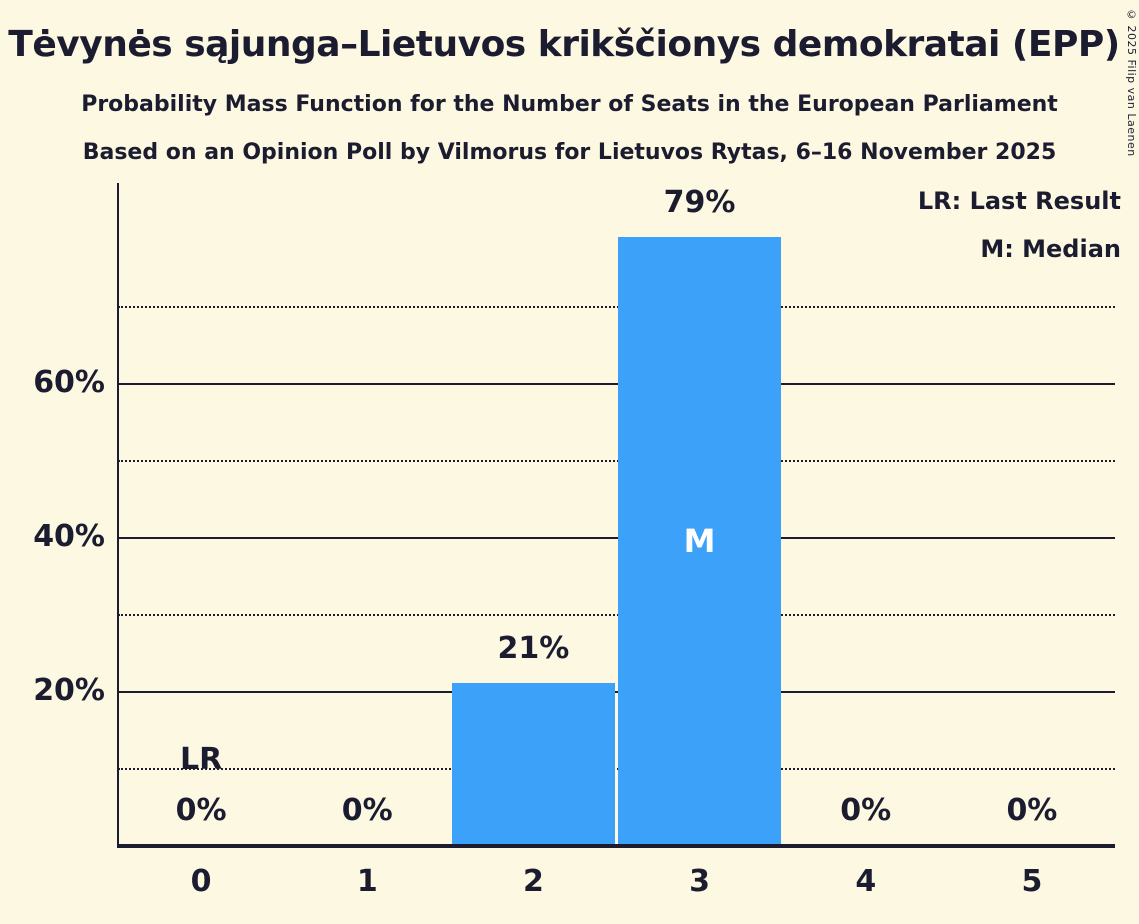 The height and width of the screenshot is (924, 1139). I want to click on x-axis-tick-label-5: 5, so click(1032, 881).